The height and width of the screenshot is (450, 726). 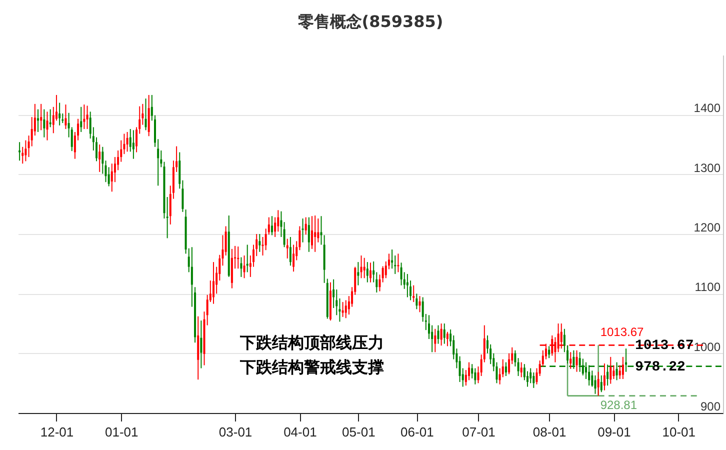 What do you see at coordinates (311, 366) in the screenshot?
I see `annotation: 下跌结构警戒线支撑` at bounding box center [311, 366].